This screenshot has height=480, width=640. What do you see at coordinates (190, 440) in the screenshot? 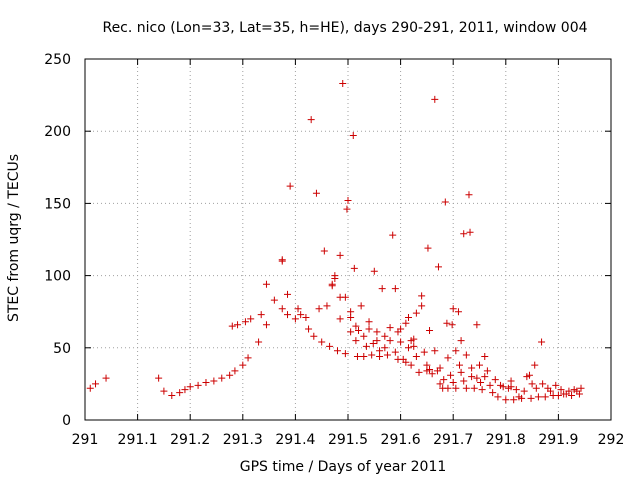
I see `x-tick-label: 291.2` at bounding box center [190, 440].